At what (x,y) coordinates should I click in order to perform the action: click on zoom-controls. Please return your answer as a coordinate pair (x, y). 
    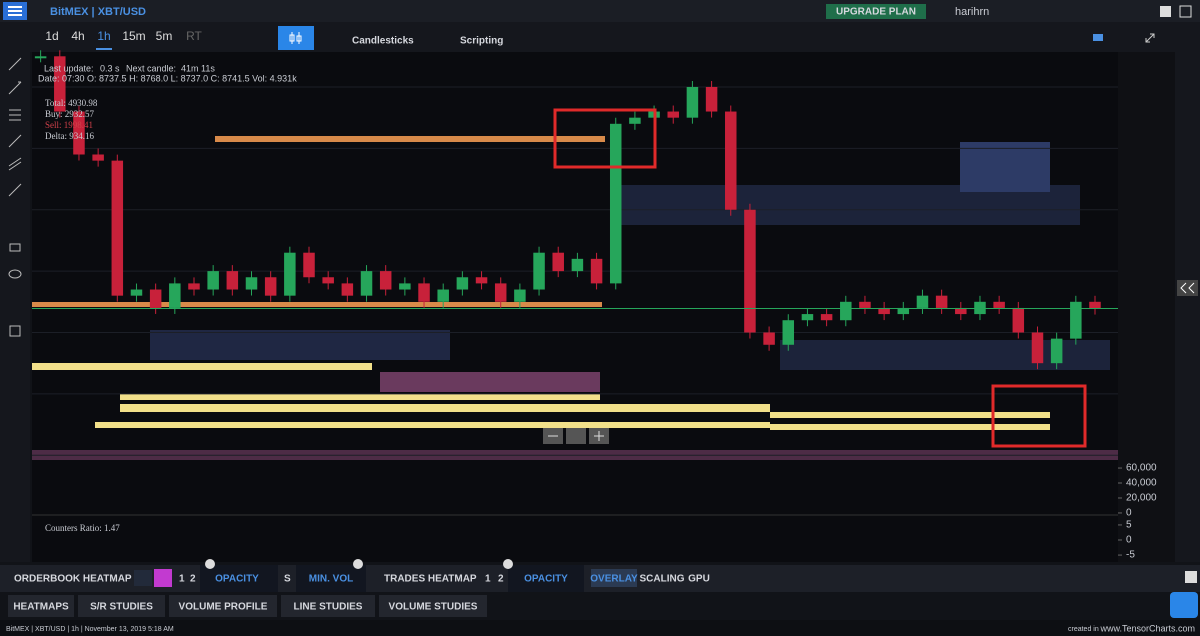
    Looking at the image, I should click on (576, 436).